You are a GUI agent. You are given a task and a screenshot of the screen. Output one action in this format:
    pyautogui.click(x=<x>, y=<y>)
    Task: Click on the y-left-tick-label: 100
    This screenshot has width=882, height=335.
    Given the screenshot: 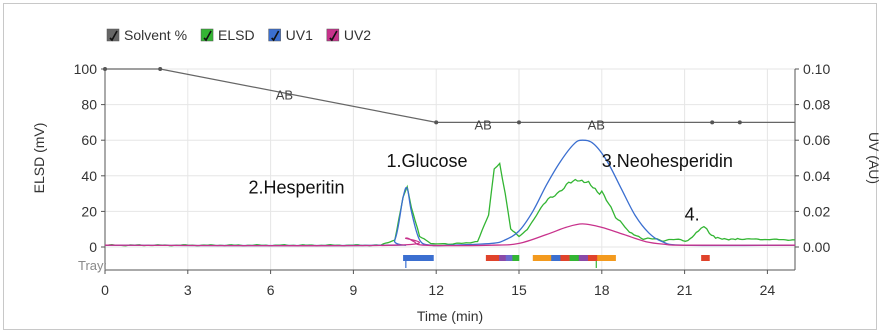 What is the action you would take?
    pyautogui.click(x=86, y=69)
    